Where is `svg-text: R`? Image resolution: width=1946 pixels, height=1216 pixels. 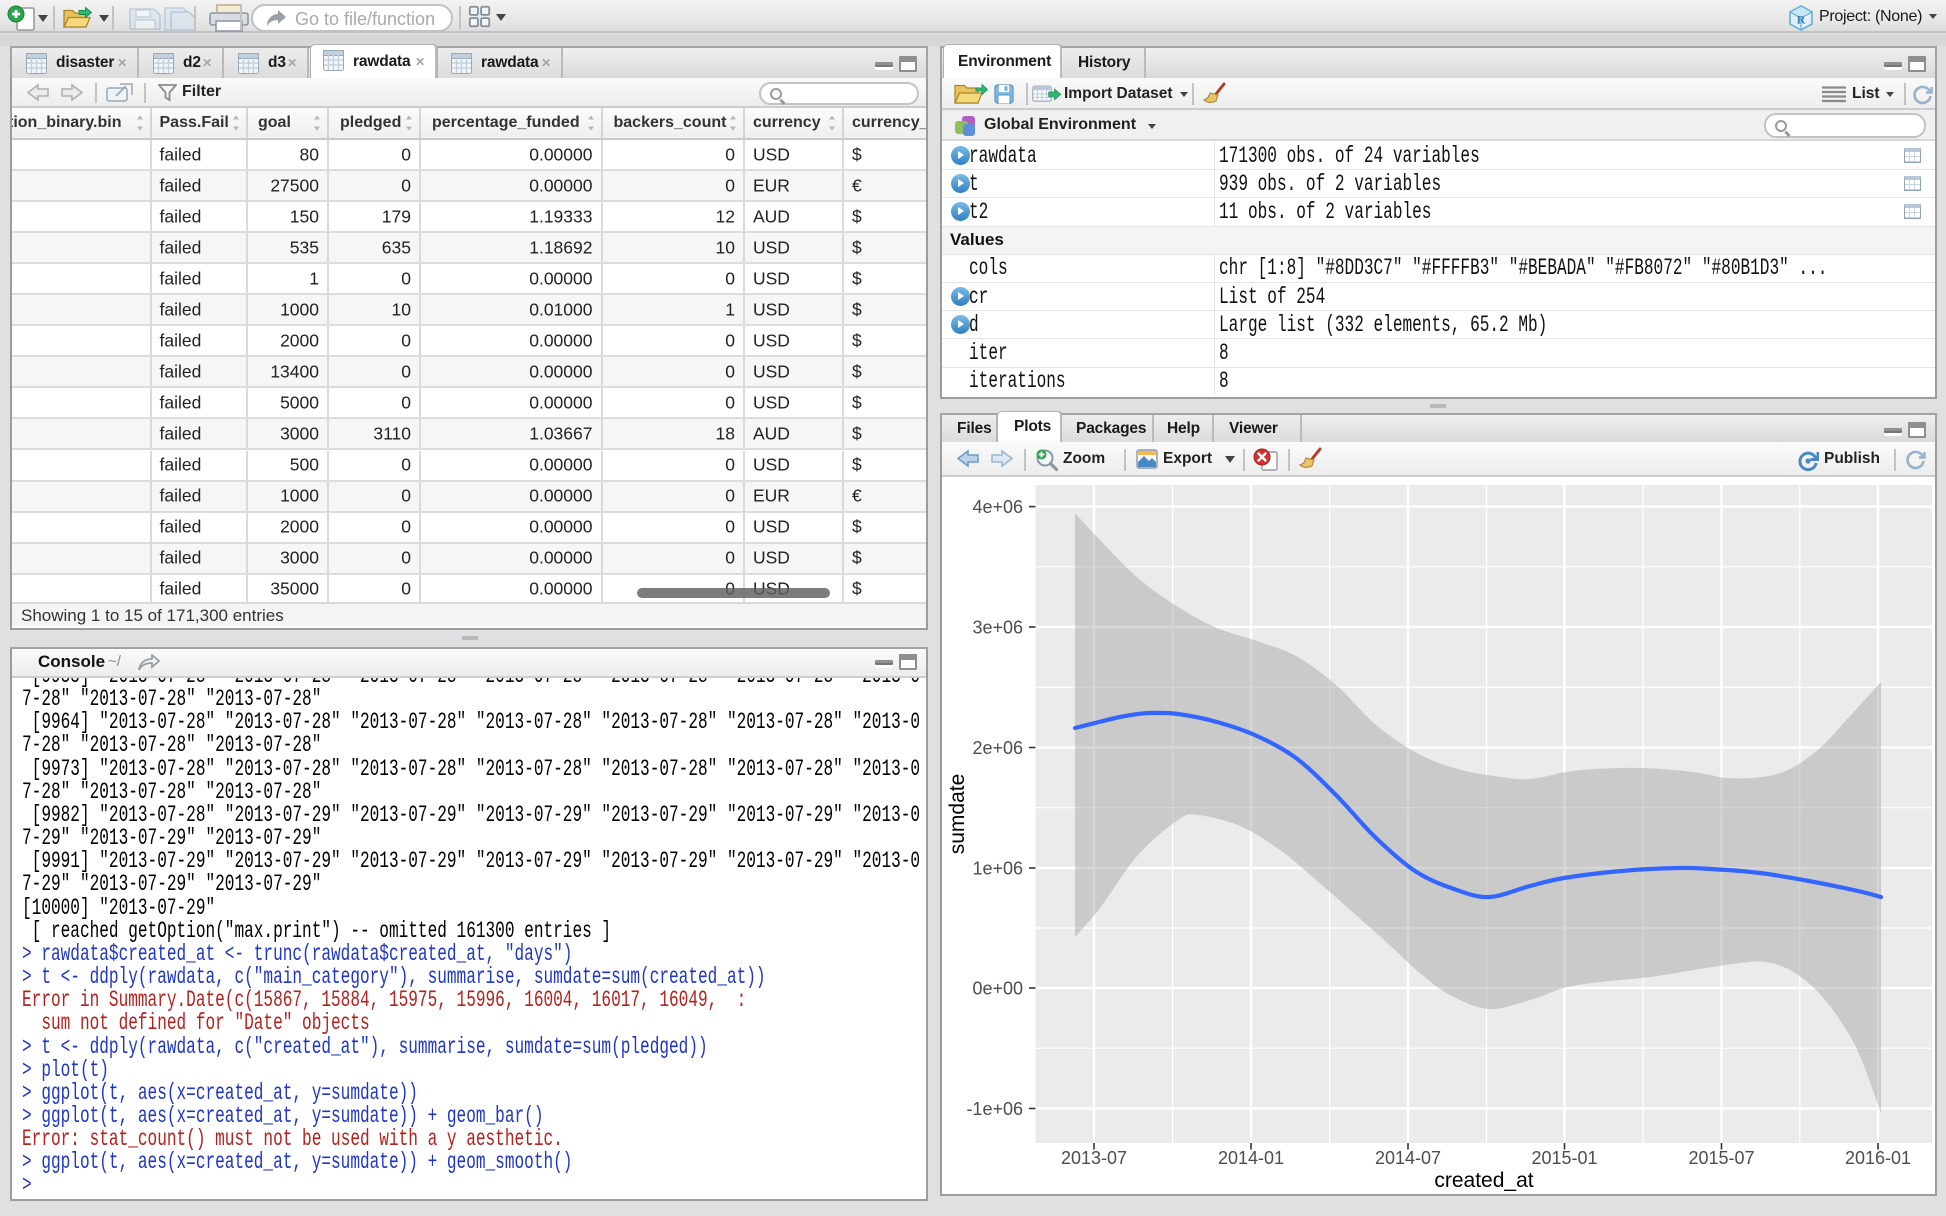
svg-text: R is located at coordinates (1801, 20).